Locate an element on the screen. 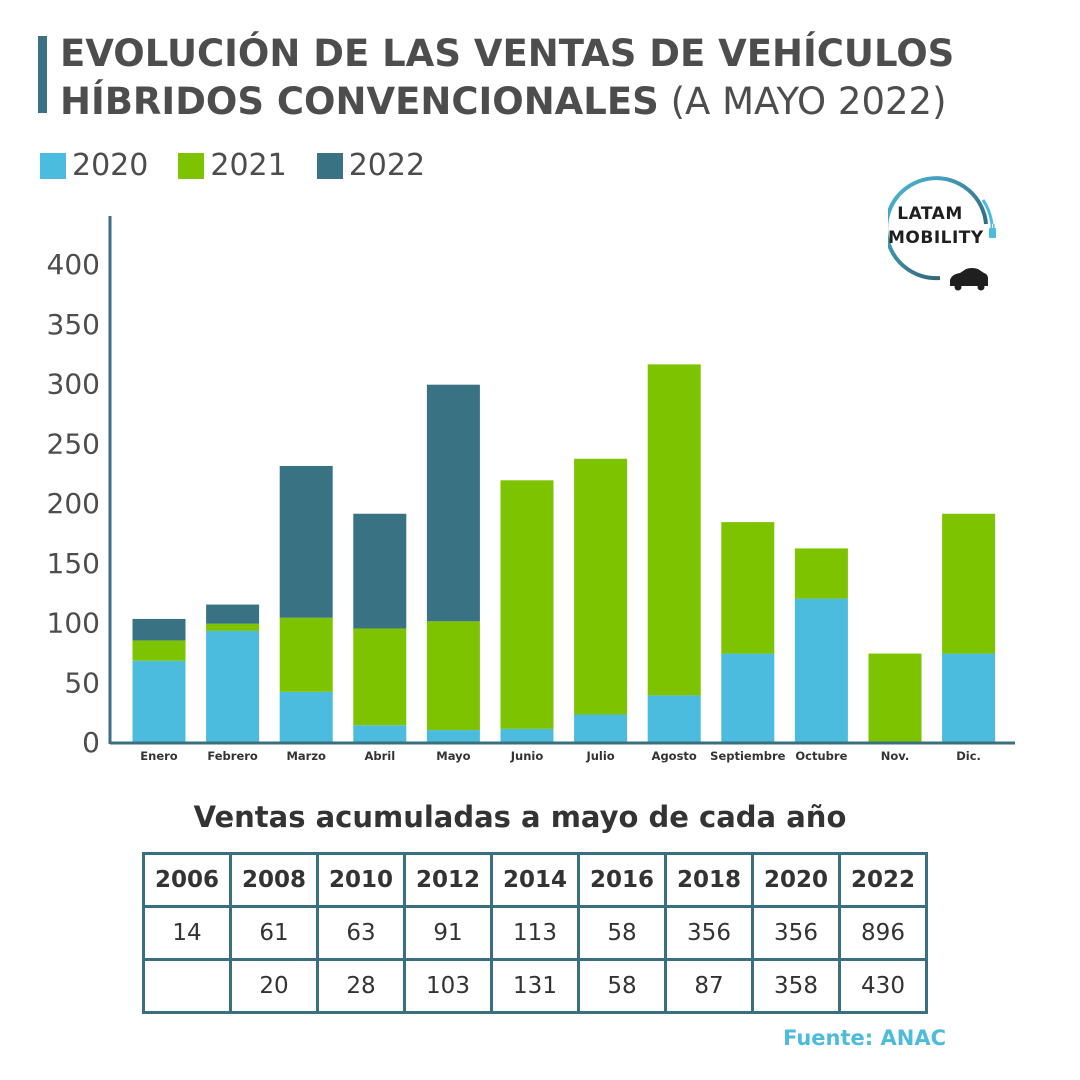 The height and width of the screenshot is (1080, 1080). logo-line-2: MOBILITY is located at coordinates (936, 238).